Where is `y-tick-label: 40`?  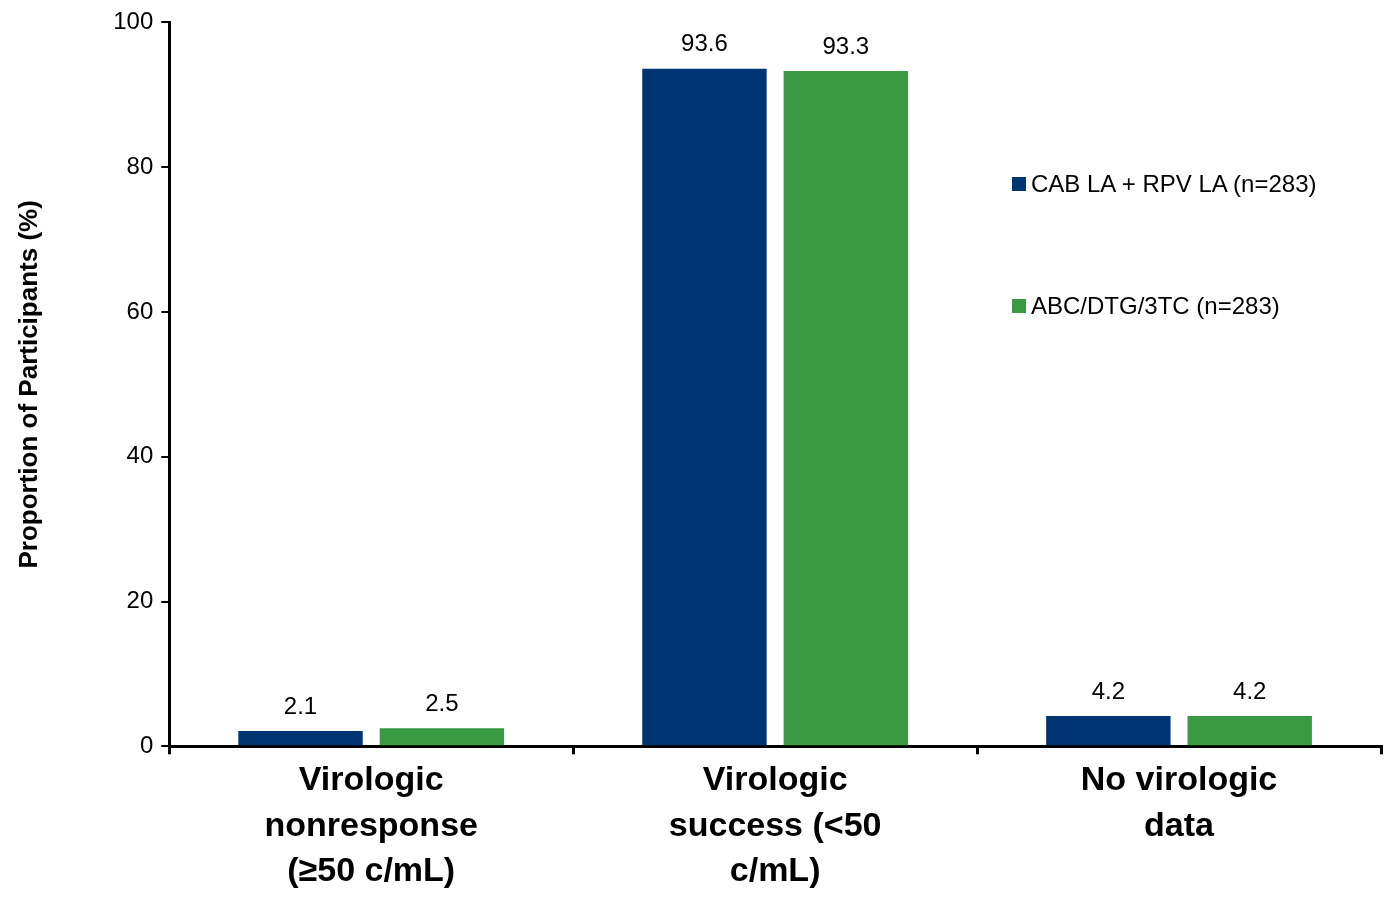
y-tick-label: 40 is located at coordinates (140, 455).